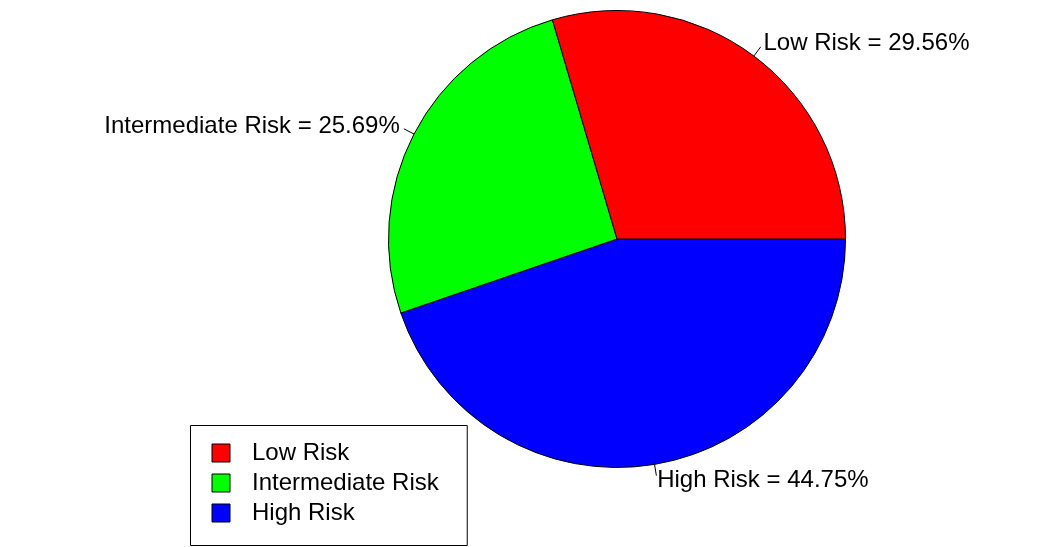 Image resolution: width=1042 pixels, height=547 pixels. What do you see at coordinates (252, 125) in the screenshot?
I see `data-label: Intermediate Risk = 25.69%` at bounding box center [252, 125].